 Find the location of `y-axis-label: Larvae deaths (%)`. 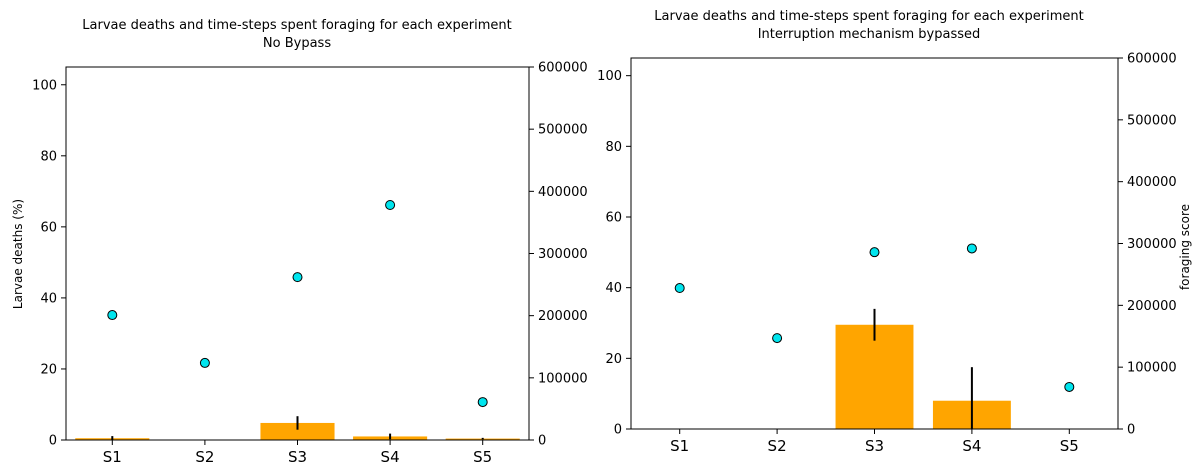

y-axis-label: Larvae deaths (%) is located at coordinates (18, 254).